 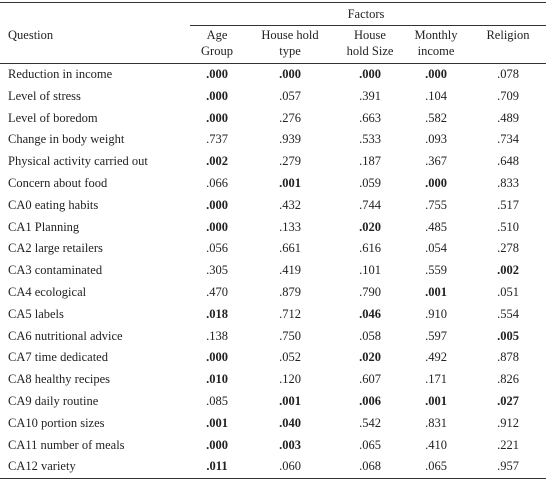 What do you see at coordinates (508, 422) in the screenshot?
I see `value-cell: .912` at bounding box center [508, 422].